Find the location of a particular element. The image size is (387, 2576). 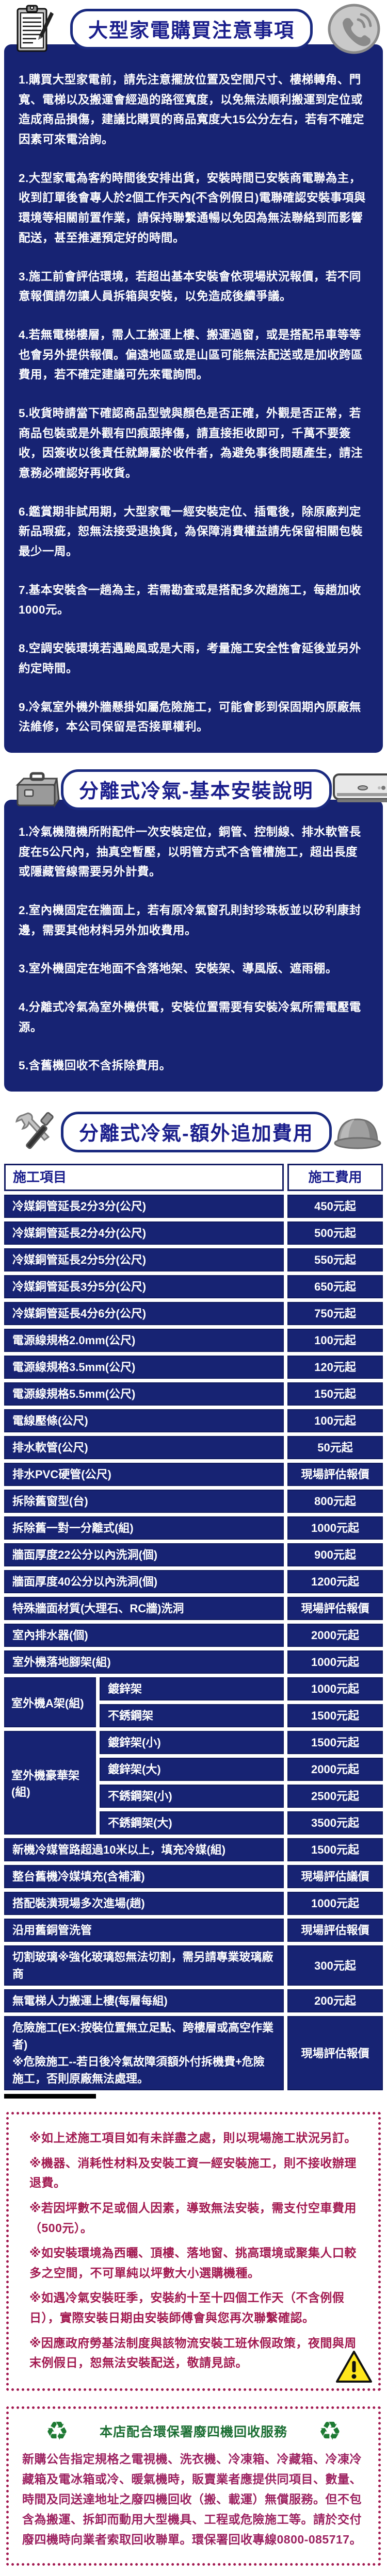

list-item: 8.空調安裝環境若遇颱風或是大雨，考量施工安全性會延後並另外約定時間。 is located at coordinates (190, 659).